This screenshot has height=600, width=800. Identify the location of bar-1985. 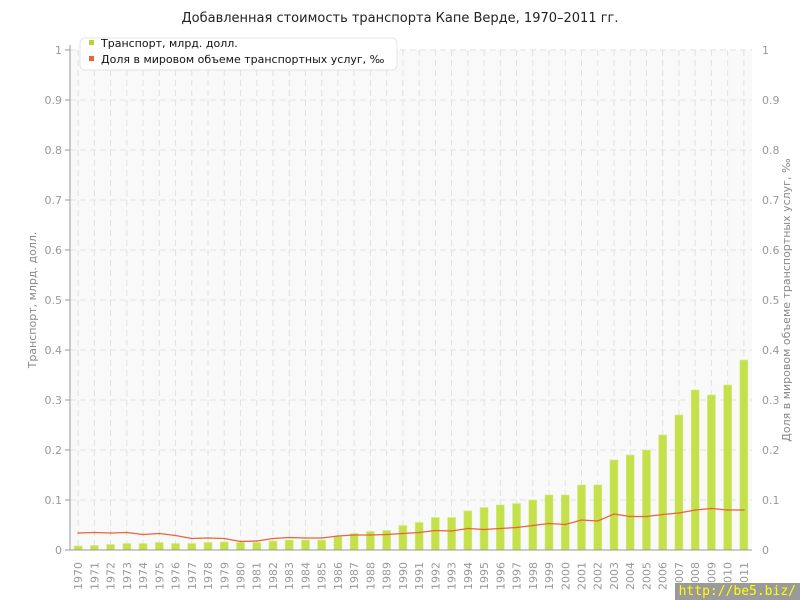
(321, 545).